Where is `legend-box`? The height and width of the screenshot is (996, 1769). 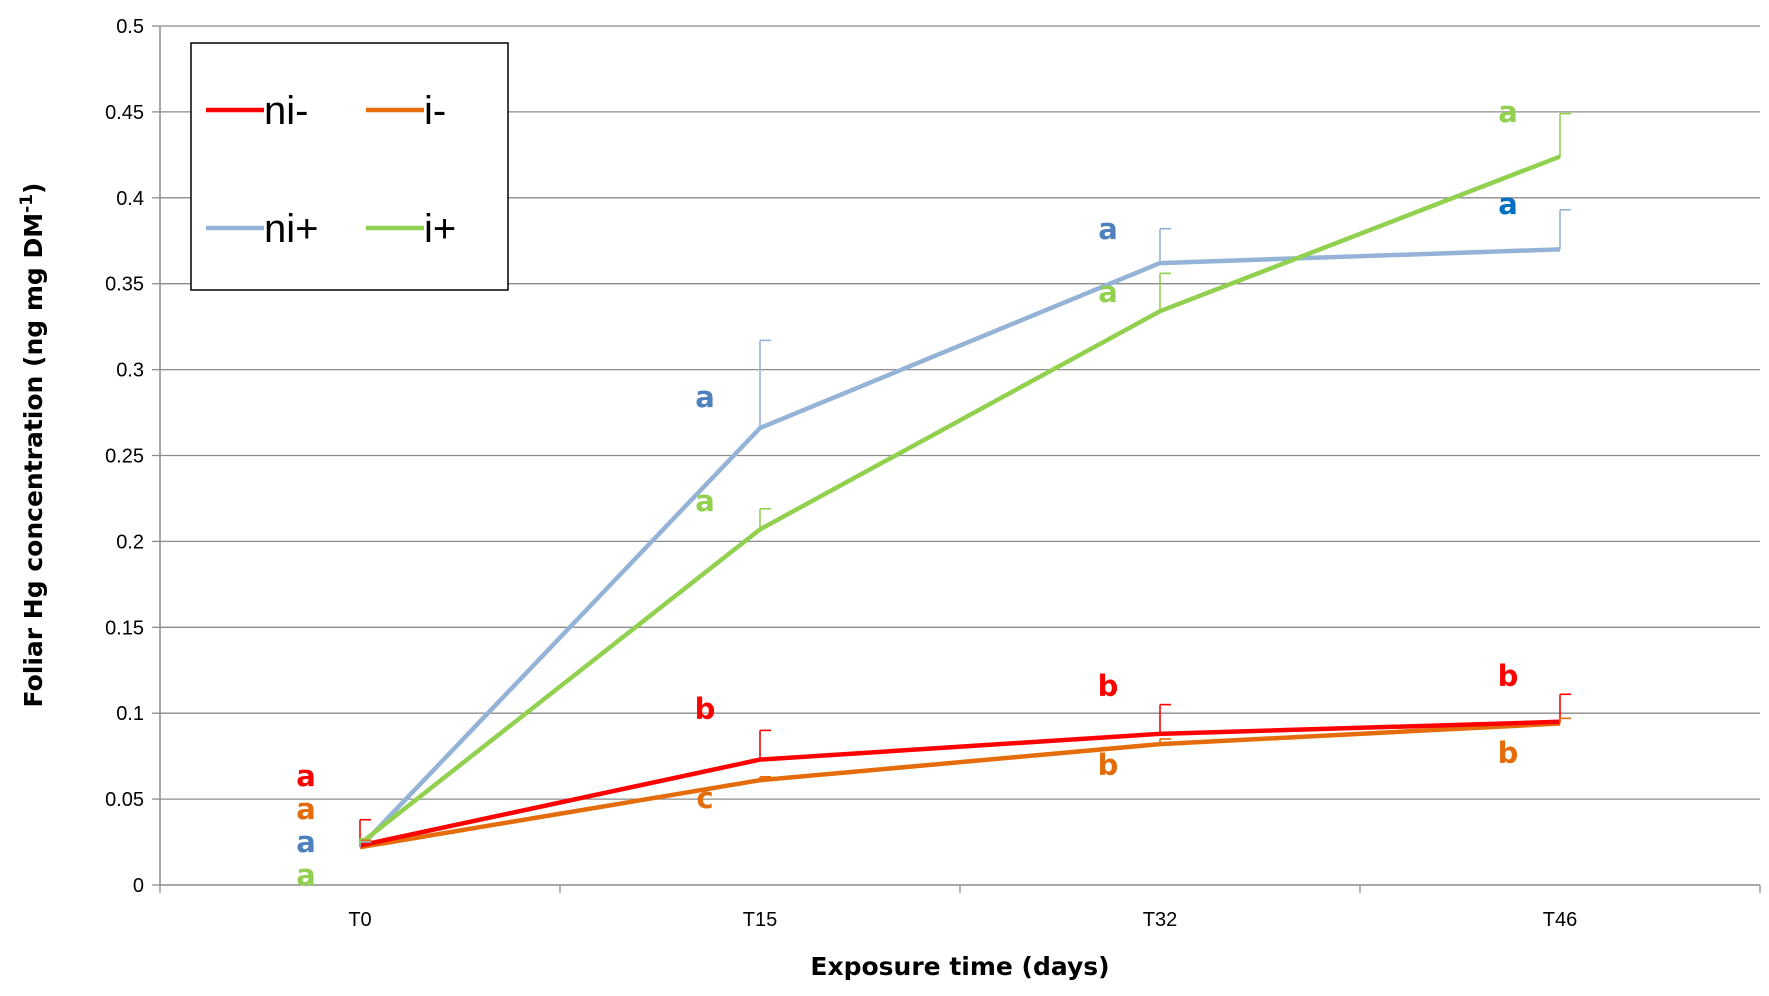
legend-box is located at coordinates (349, 166).